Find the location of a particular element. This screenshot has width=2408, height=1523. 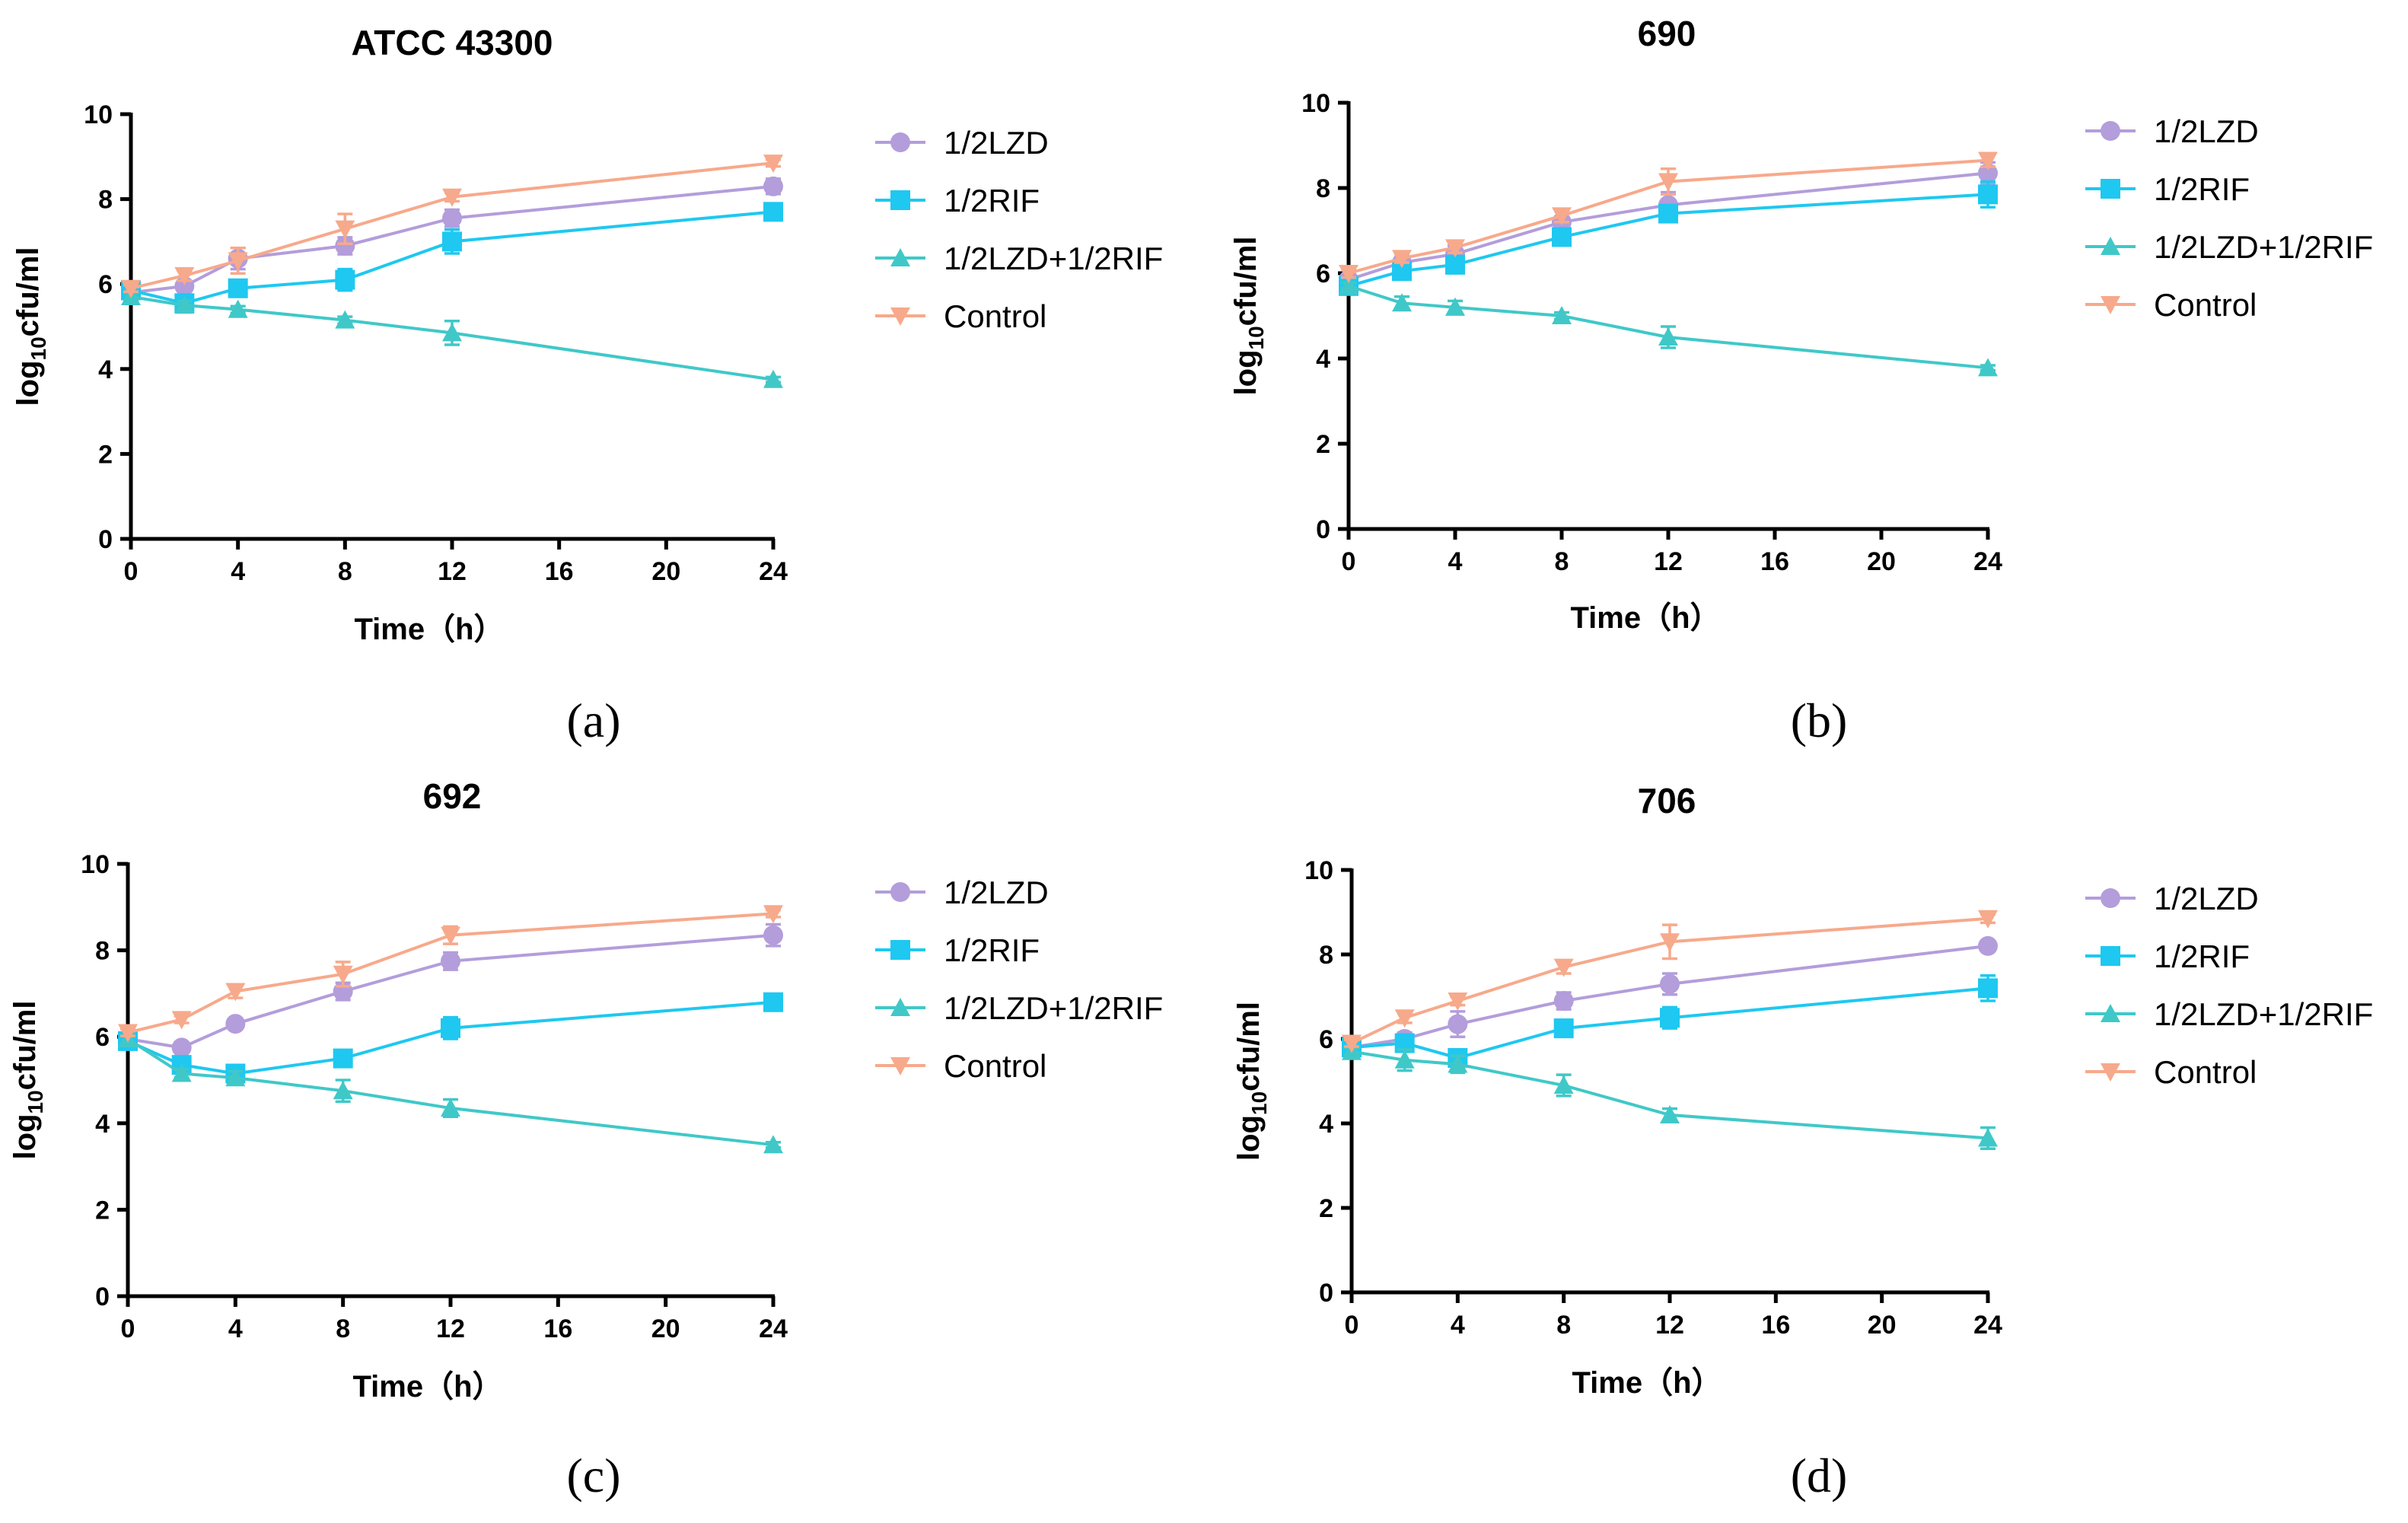

y-tick-label: 8 is located at coordinates (105, 201).